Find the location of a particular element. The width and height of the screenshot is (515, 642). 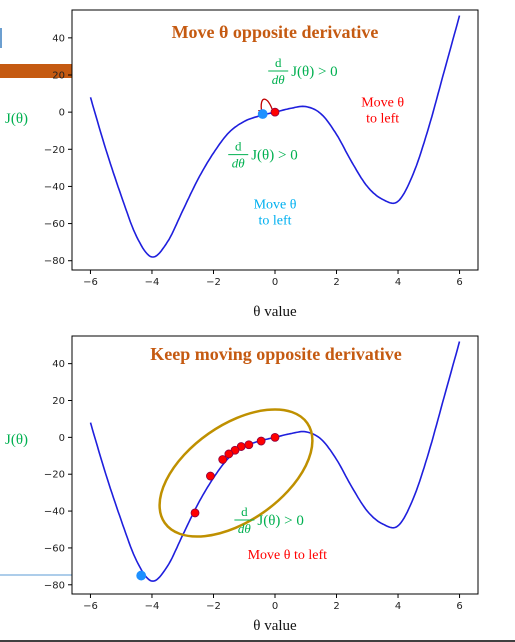

bottom-x-tick-label: 6 is located at coordinates (459, 606).